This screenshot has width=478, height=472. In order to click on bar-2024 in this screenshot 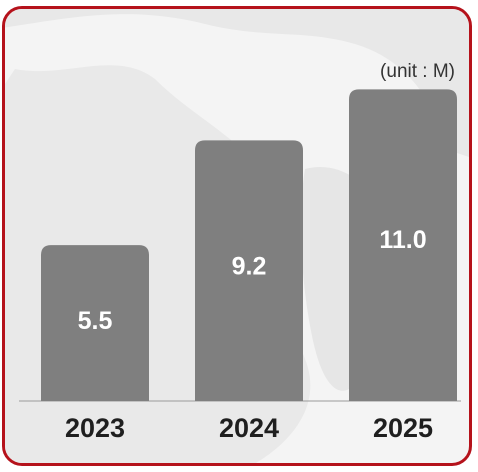, I will do `click(249, 271)`.